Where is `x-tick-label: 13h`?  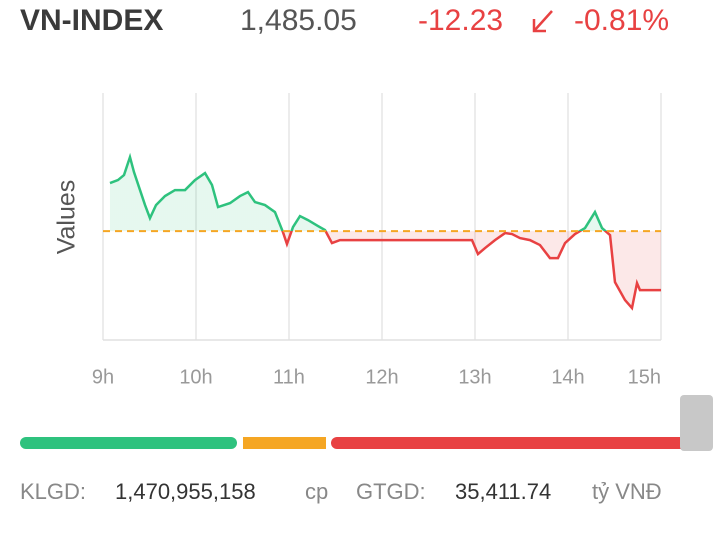
x-tick-label: 13h is located at coordinates (474, 377).